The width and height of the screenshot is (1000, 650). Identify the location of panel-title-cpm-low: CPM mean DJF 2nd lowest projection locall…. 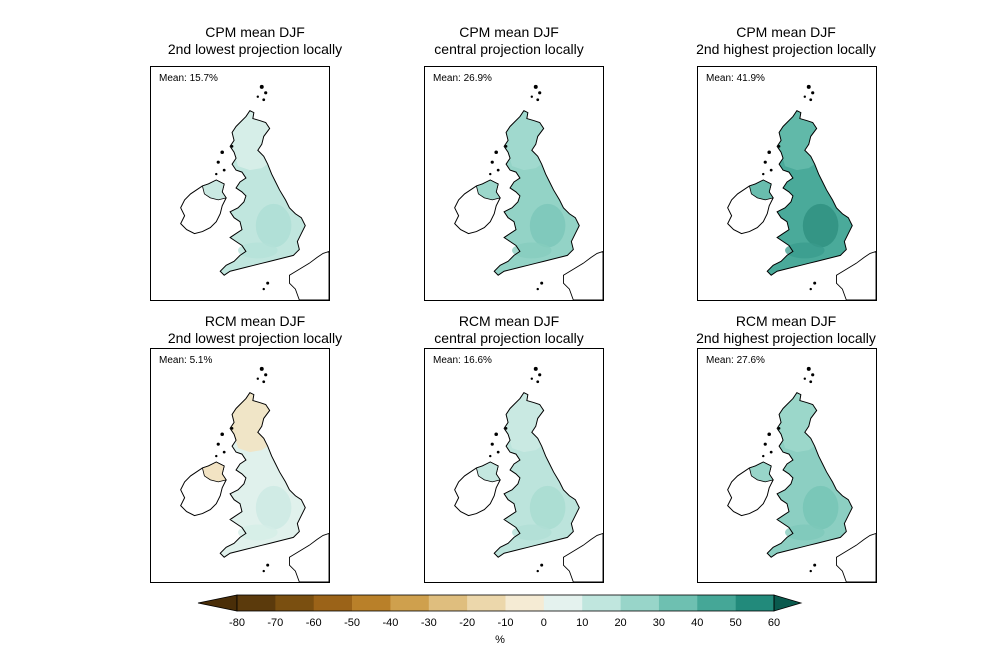
(255, 40).